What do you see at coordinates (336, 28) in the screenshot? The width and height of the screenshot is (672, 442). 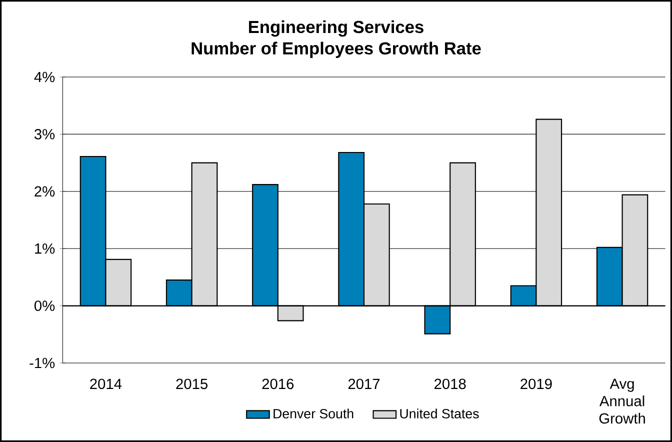 I see `chart-title: Engineering Services` at bounding box center [336, 28].